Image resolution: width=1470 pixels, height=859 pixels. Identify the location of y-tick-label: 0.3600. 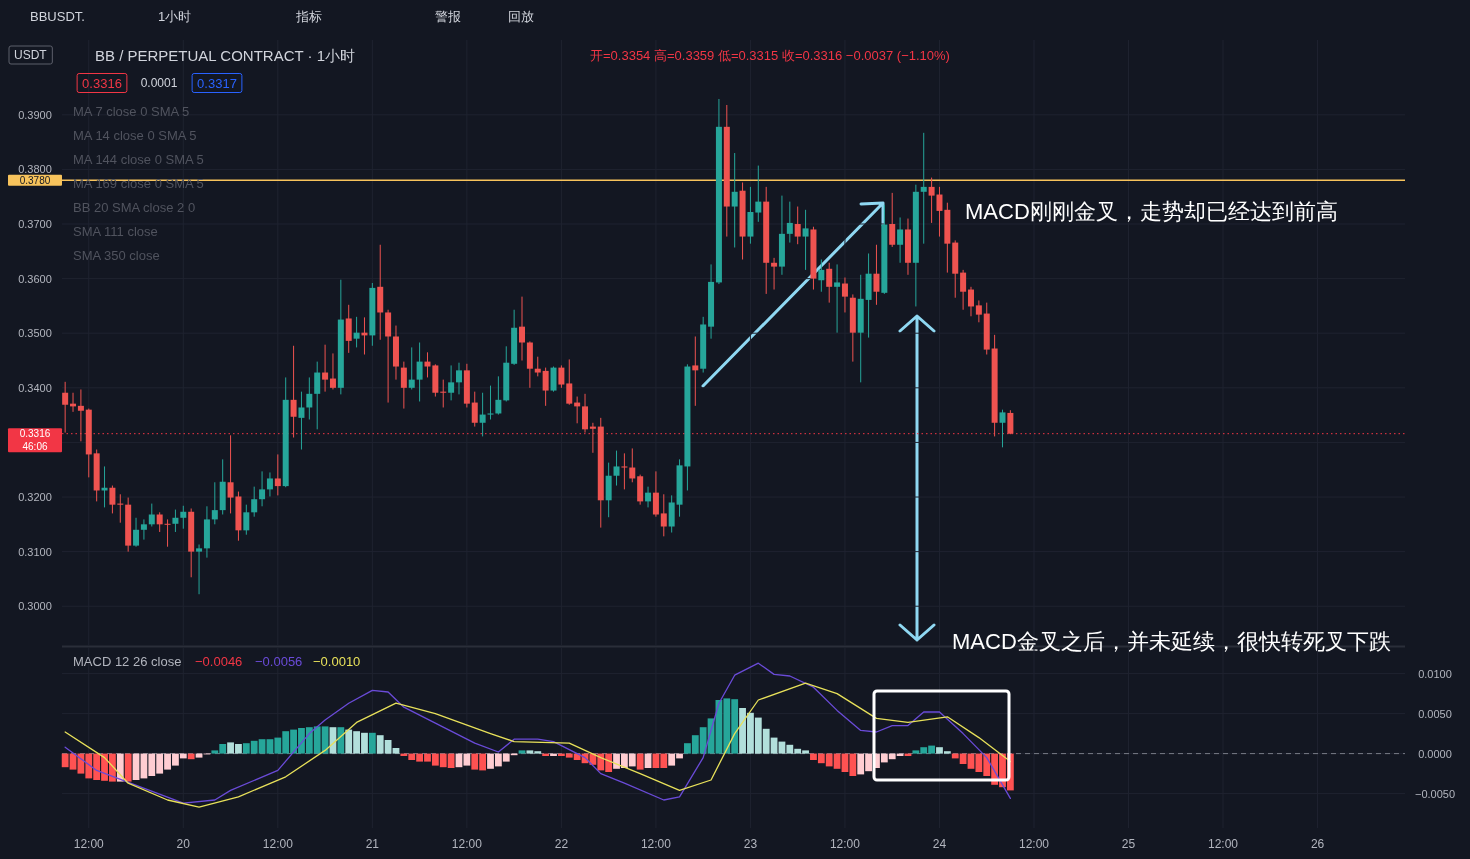
(35, 278).